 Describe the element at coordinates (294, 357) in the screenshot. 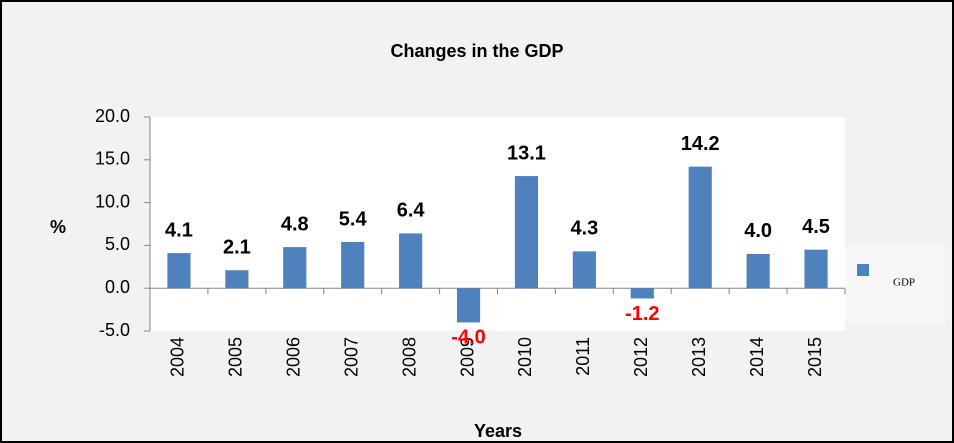

I see `x-tick-label: 2006` at that location.